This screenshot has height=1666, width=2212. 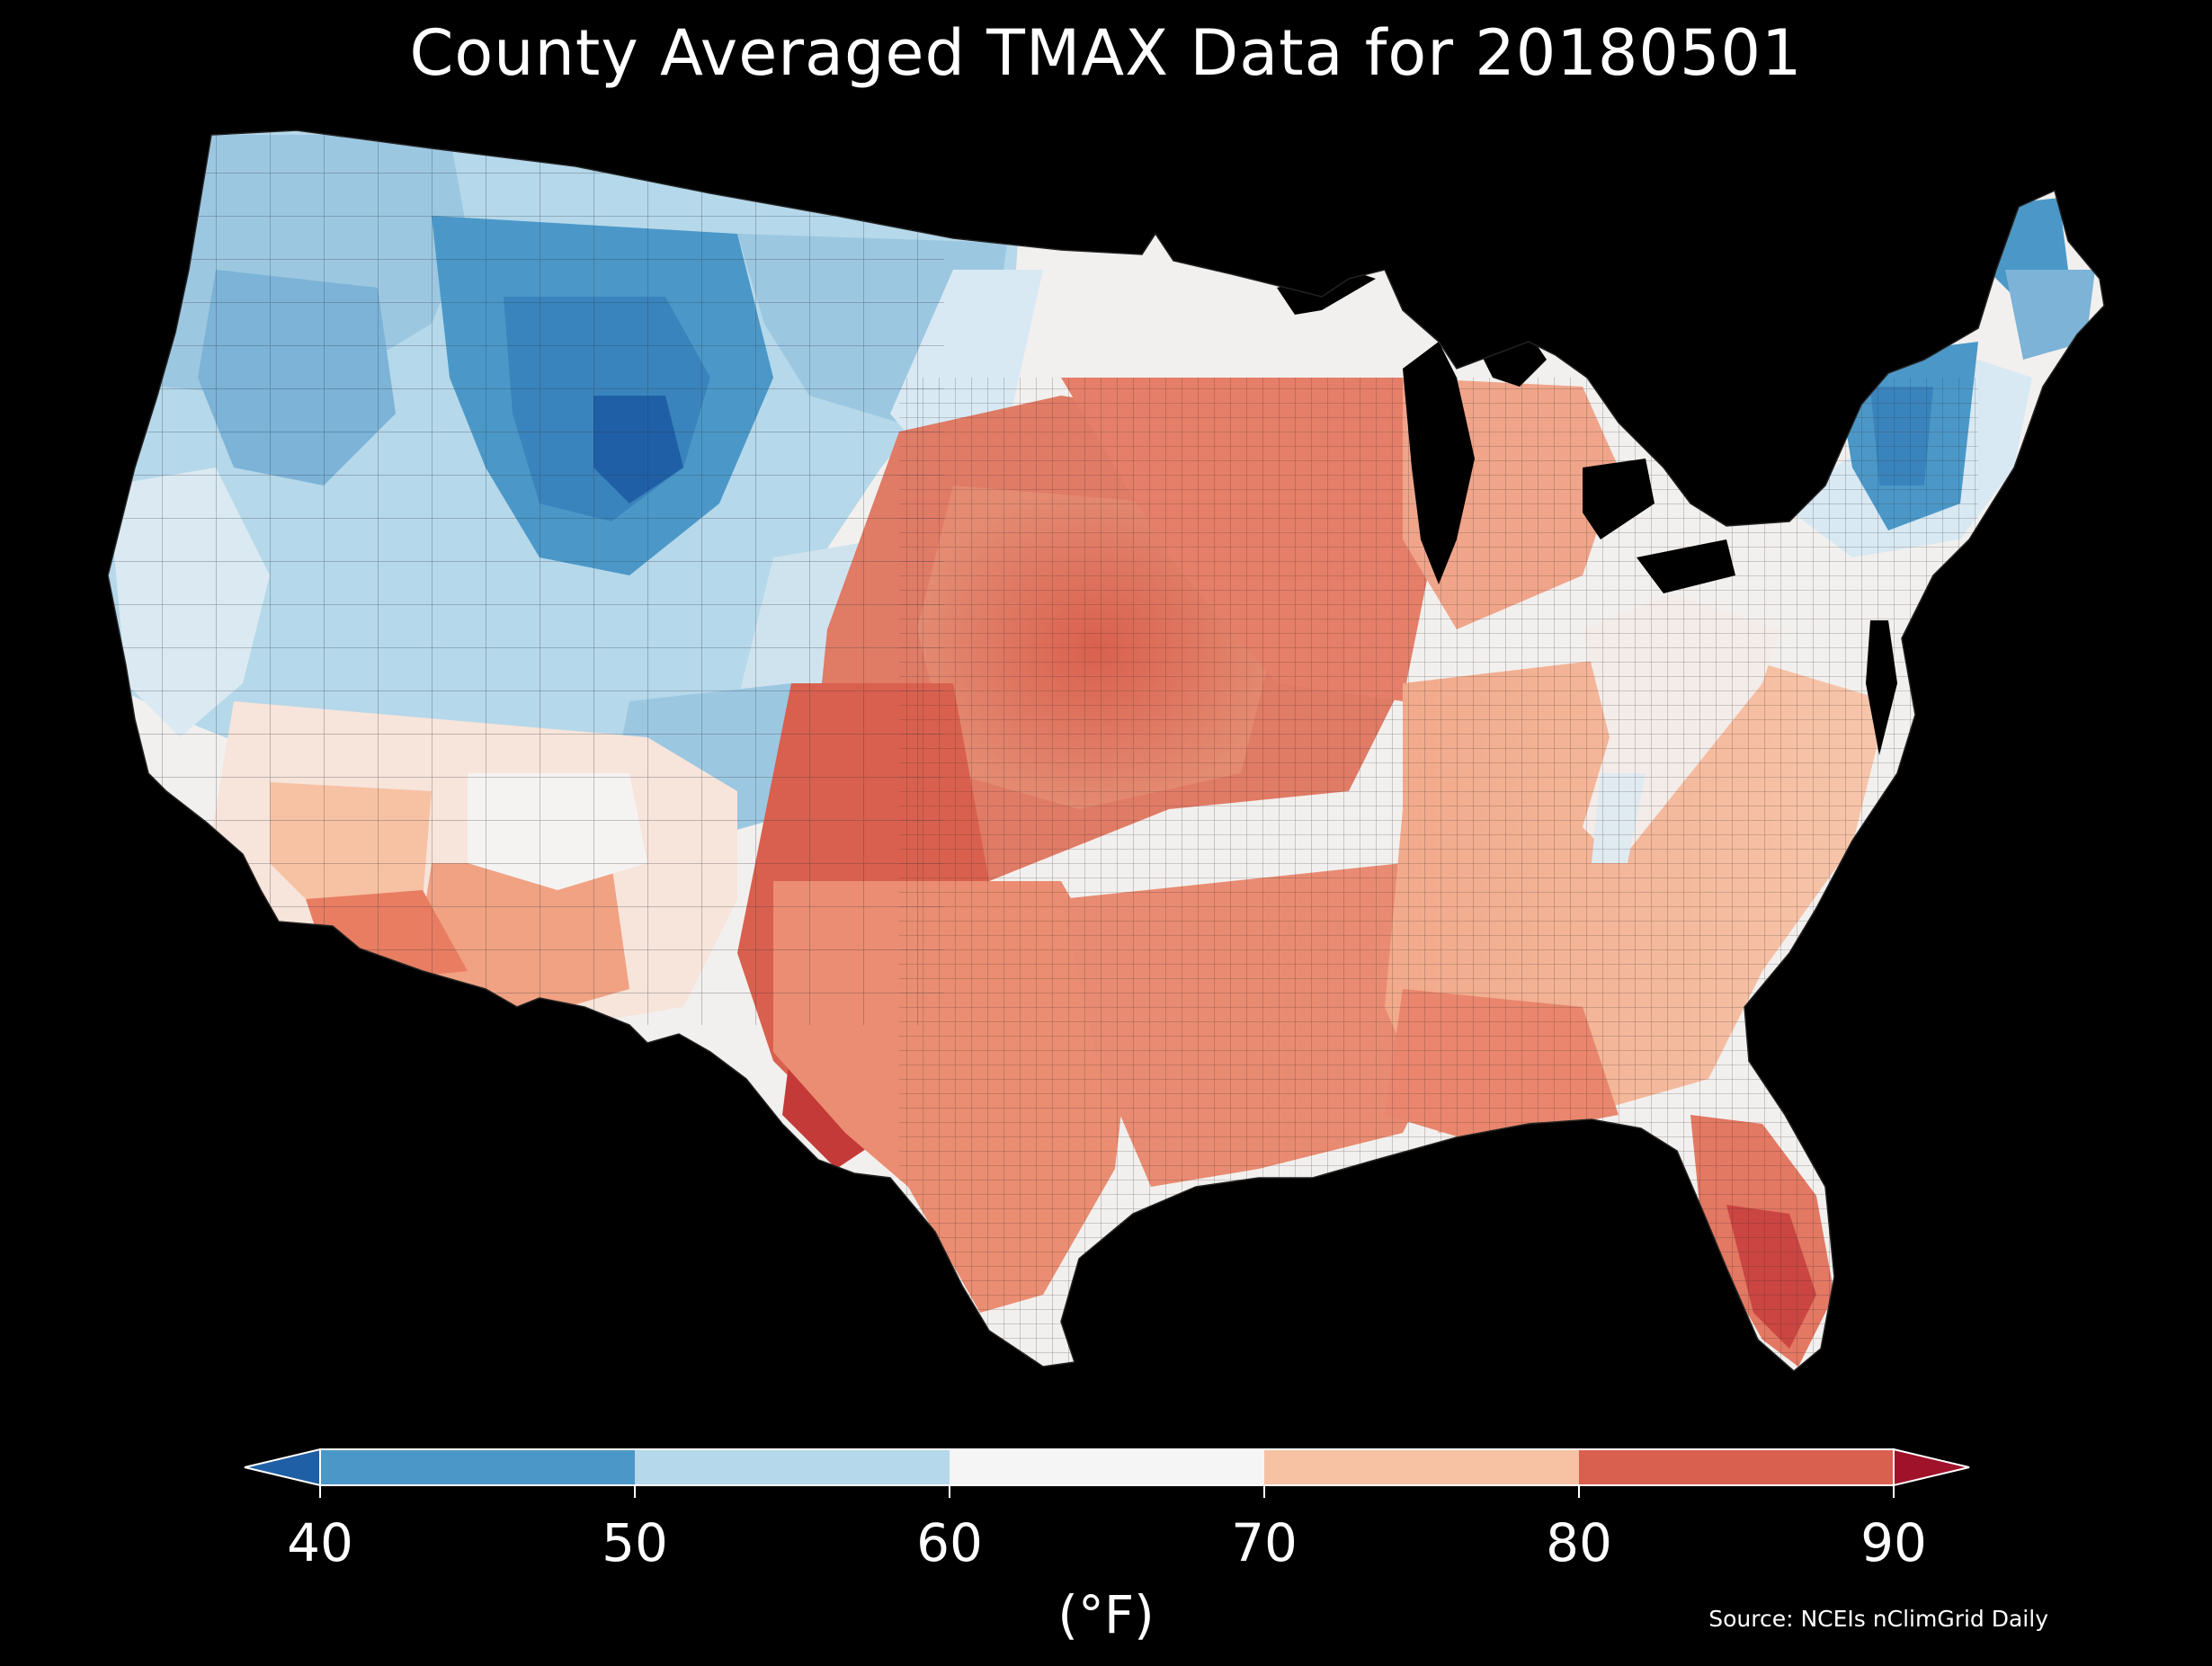 I want to click on colorbar-tick-label: 90, so click(x=1893, y=1542).